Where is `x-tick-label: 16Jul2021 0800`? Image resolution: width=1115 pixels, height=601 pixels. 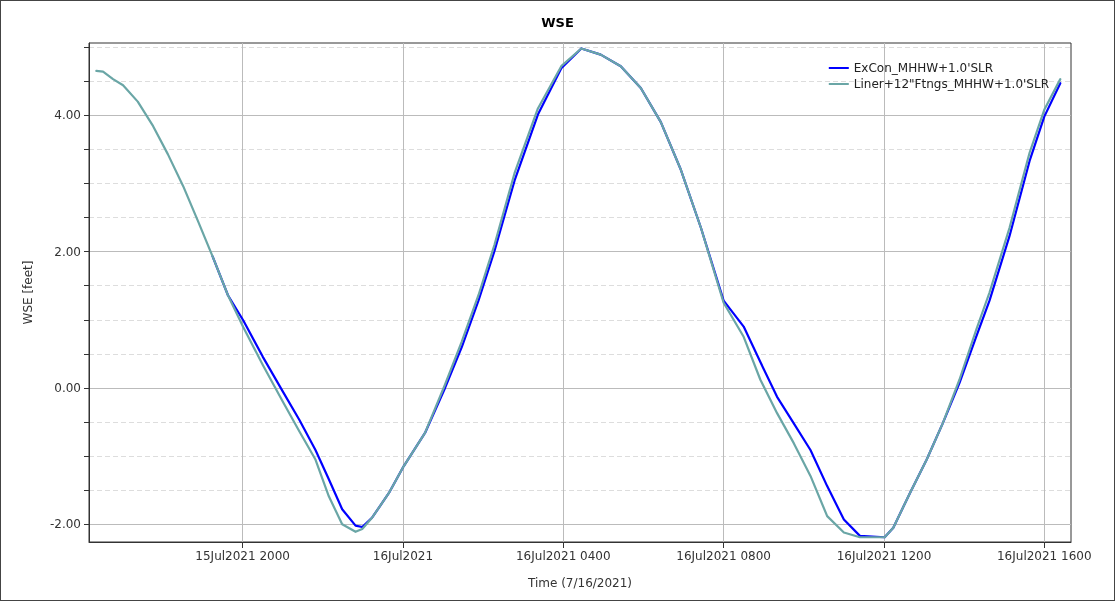 x-tick-label: 16Jul2021 0800 is located at coordinates (723, 556).